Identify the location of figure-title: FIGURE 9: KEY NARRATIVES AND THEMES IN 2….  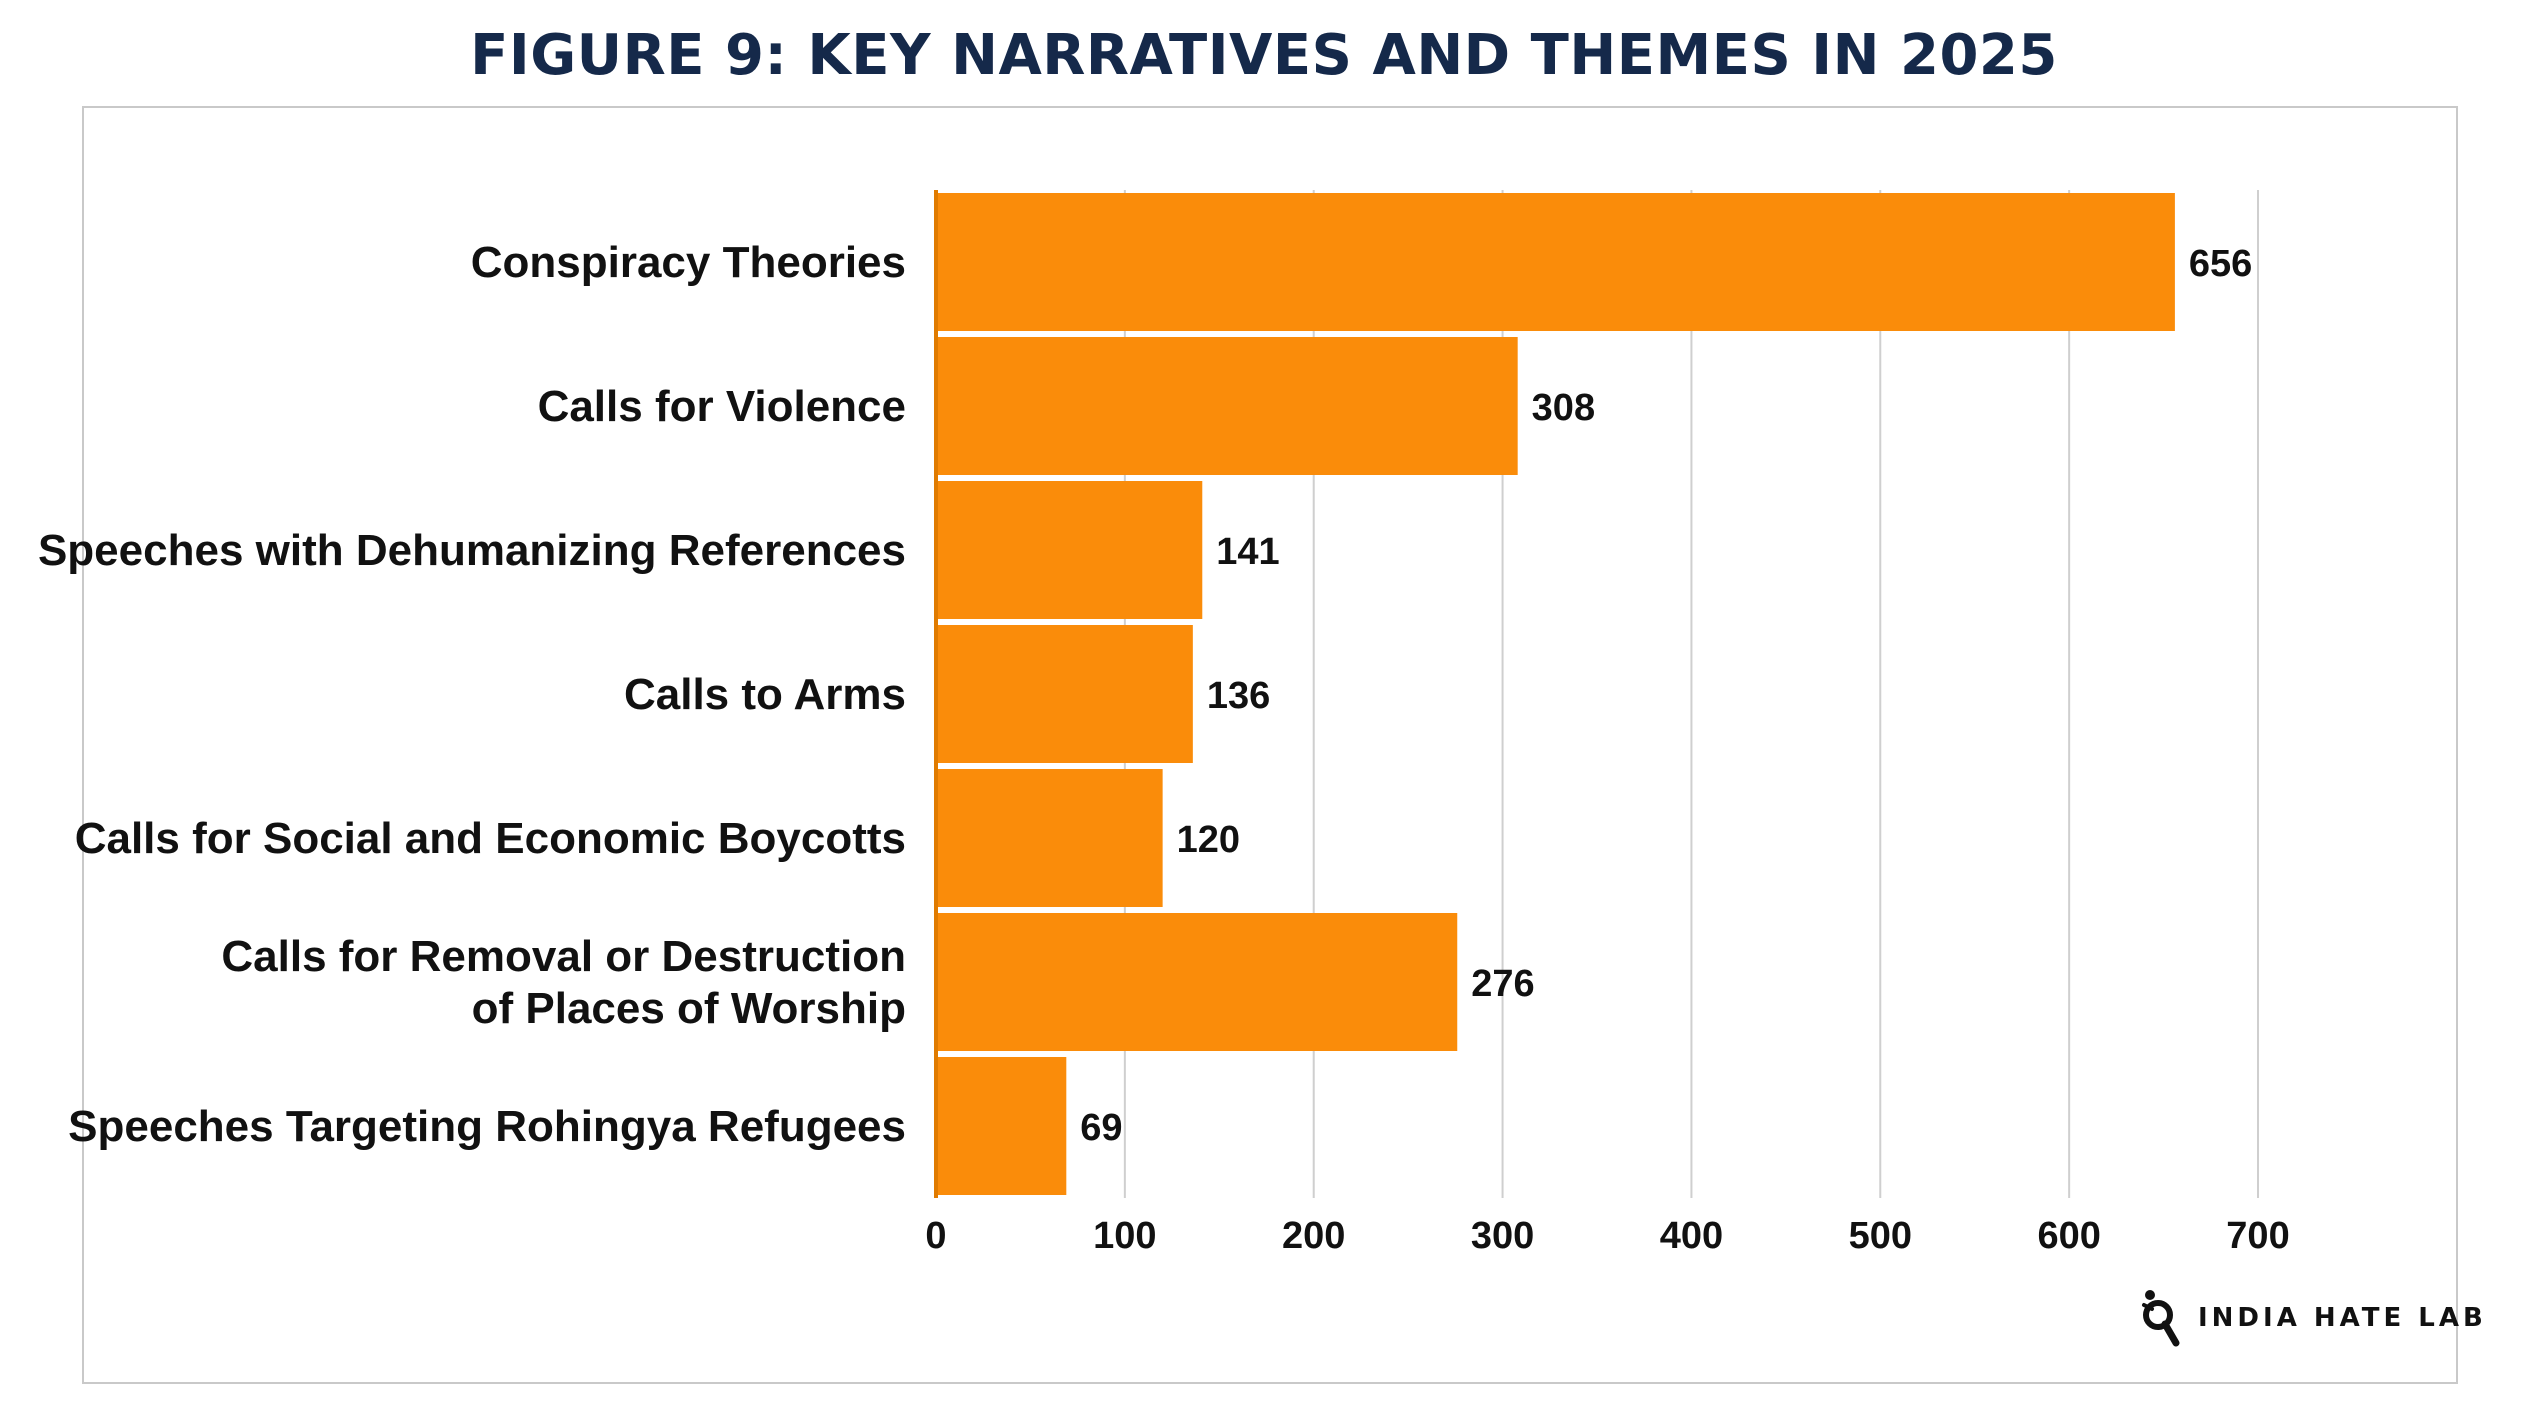
(1264, 55).